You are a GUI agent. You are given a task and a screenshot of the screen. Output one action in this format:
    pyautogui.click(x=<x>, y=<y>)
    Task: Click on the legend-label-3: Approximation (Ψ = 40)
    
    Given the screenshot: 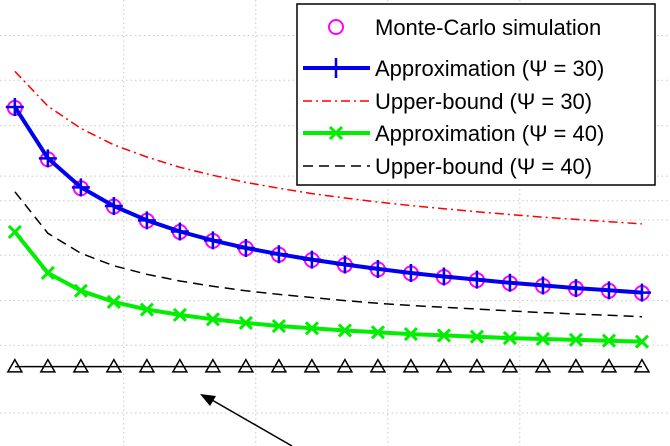 What is the action you would take?
    pyautogui.click(x=489, y=133)
    